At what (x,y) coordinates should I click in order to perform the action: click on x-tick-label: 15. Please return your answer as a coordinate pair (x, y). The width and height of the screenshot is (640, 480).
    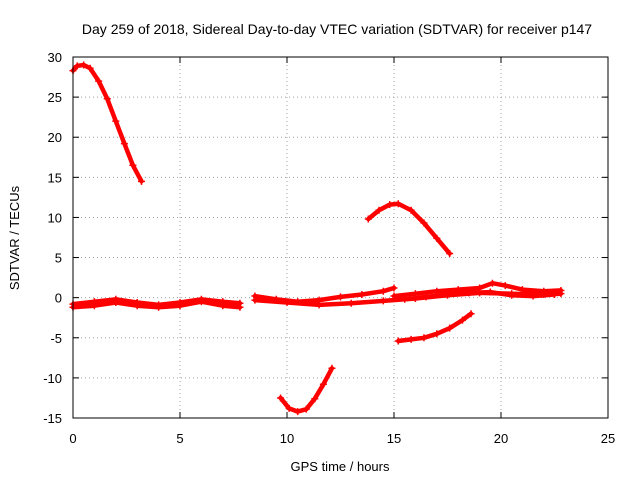
    Looking at the image, I should click on (394, 438).